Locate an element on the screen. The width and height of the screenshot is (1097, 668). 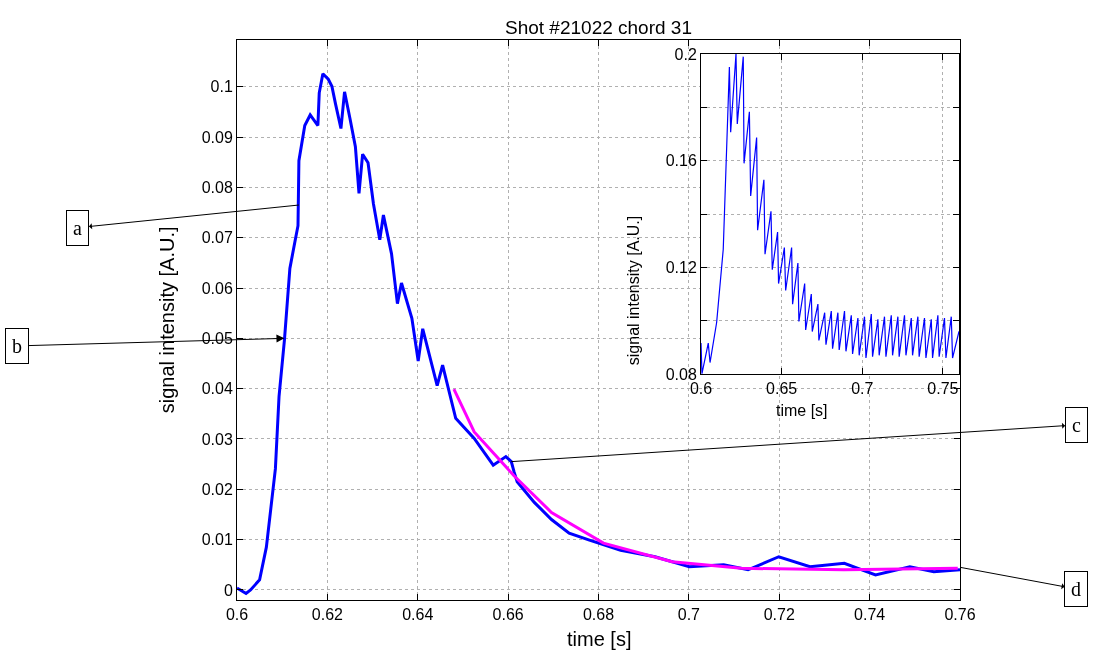
y-tick-label: 0.1 is located at coordinates (221, 87).